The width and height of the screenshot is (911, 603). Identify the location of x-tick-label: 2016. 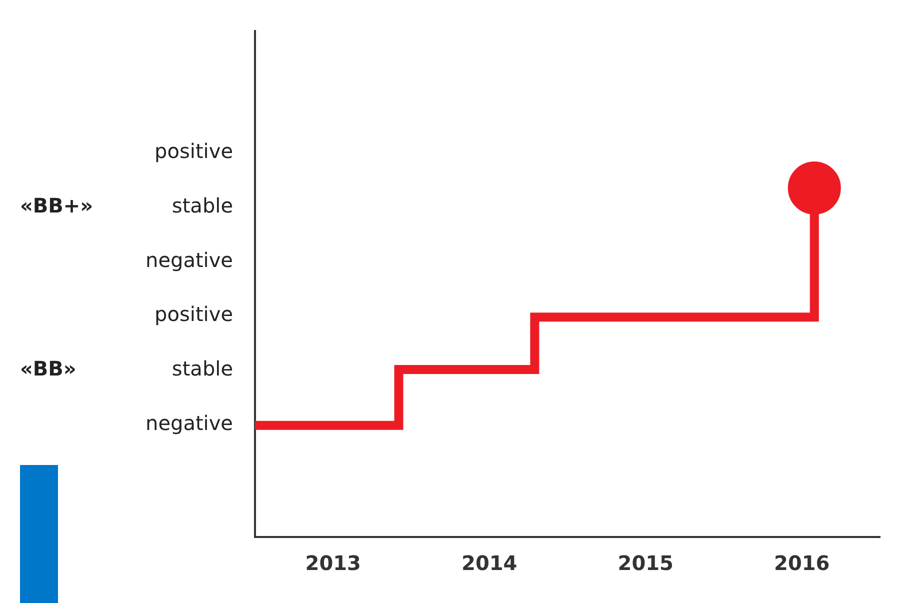
(802, 563).